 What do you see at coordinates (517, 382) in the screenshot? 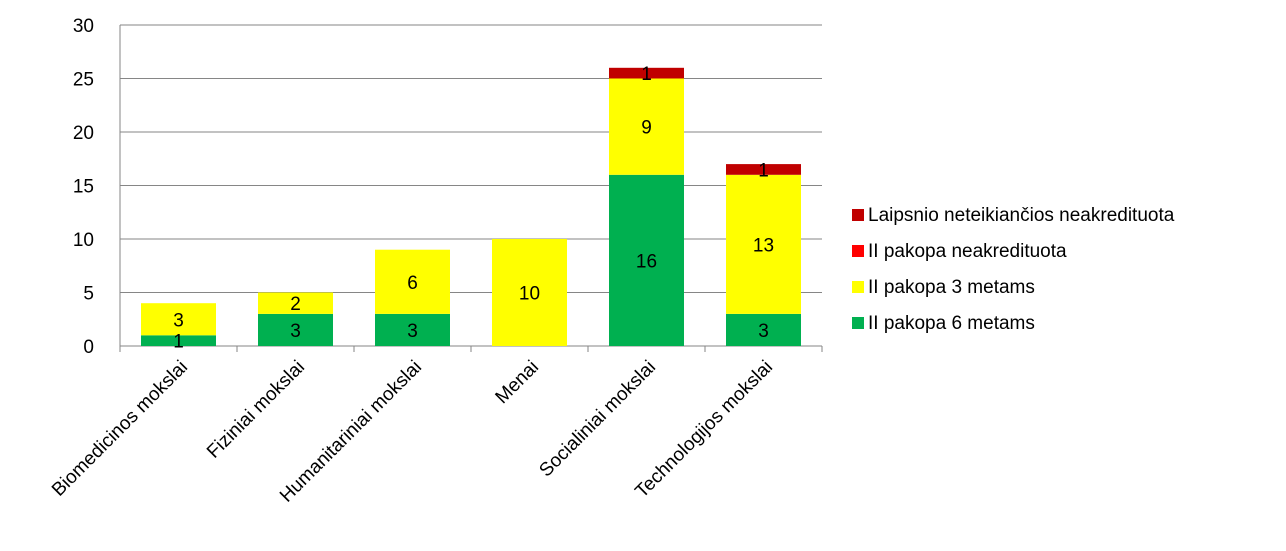
I see `category-label: Menai` at bounding box center [517, 382].